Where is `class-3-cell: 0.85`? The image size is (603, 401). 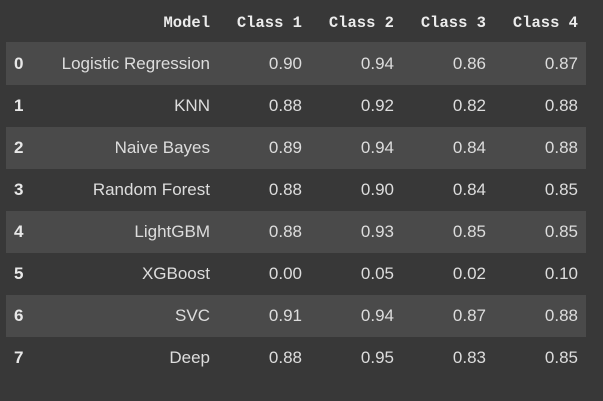 class-3-cell: 0.85 is located at coordinates (469, 231).